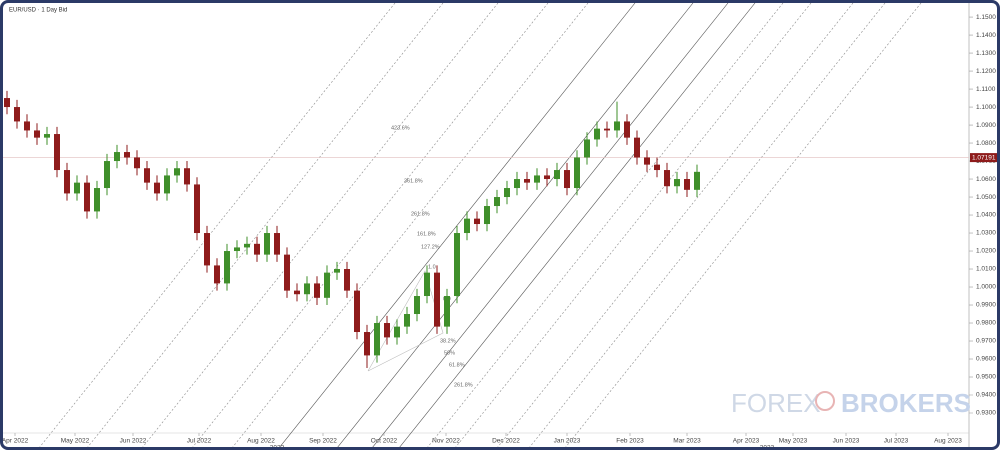  Describe the element at coordinates (986, 305) in the screenshot. I see `y-tick-label: 0.9900` at that location.